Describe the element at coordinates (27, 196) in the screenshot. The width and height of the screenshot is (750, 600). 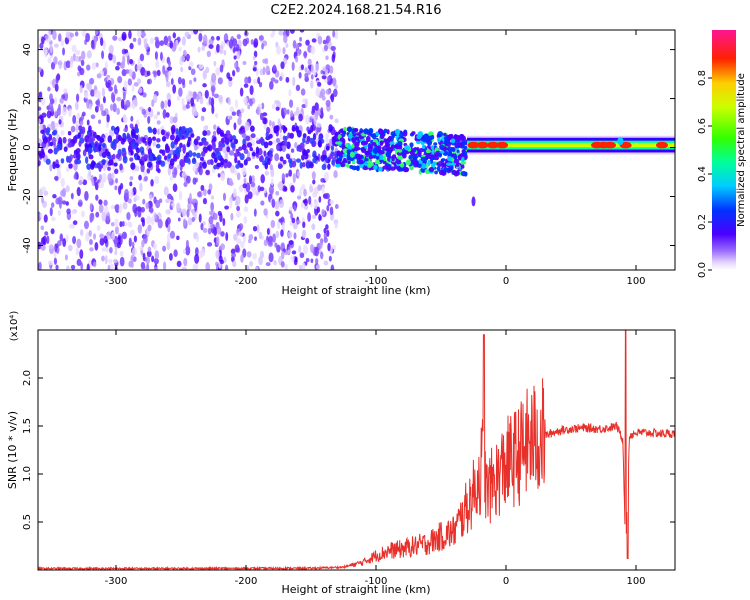
I see `y-tick-label: -20` at that location.